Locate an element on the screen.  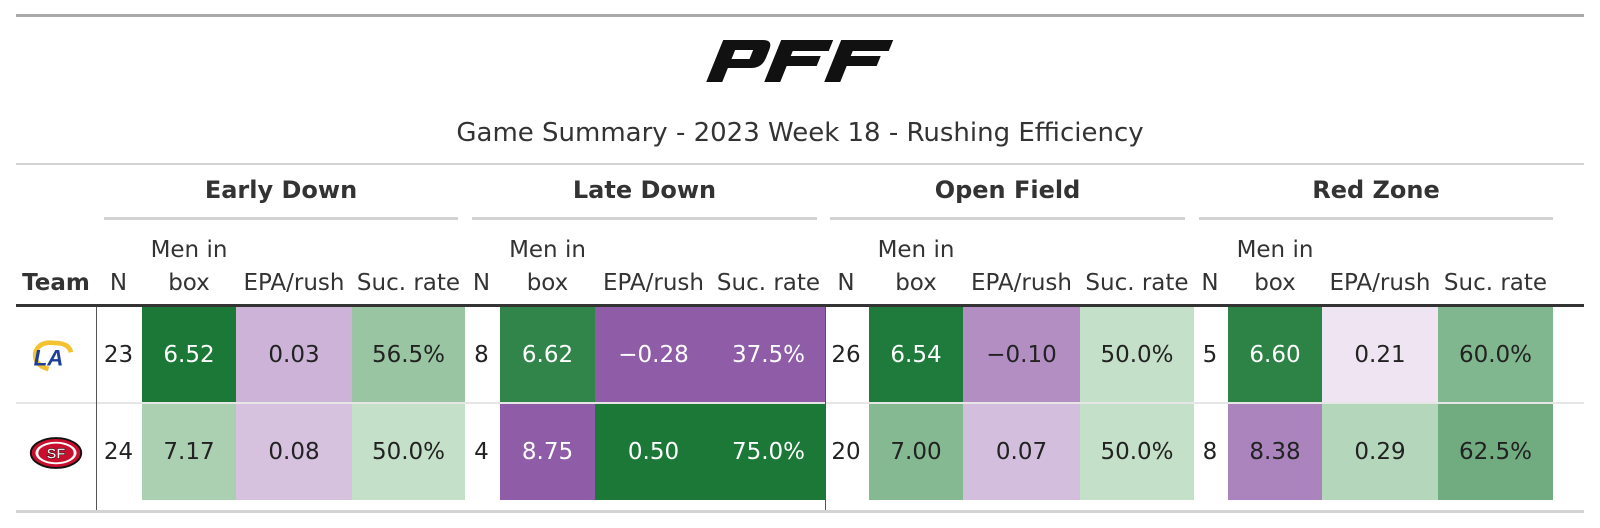
cell-epa: 0.08 is located at coordinates (294, 452).